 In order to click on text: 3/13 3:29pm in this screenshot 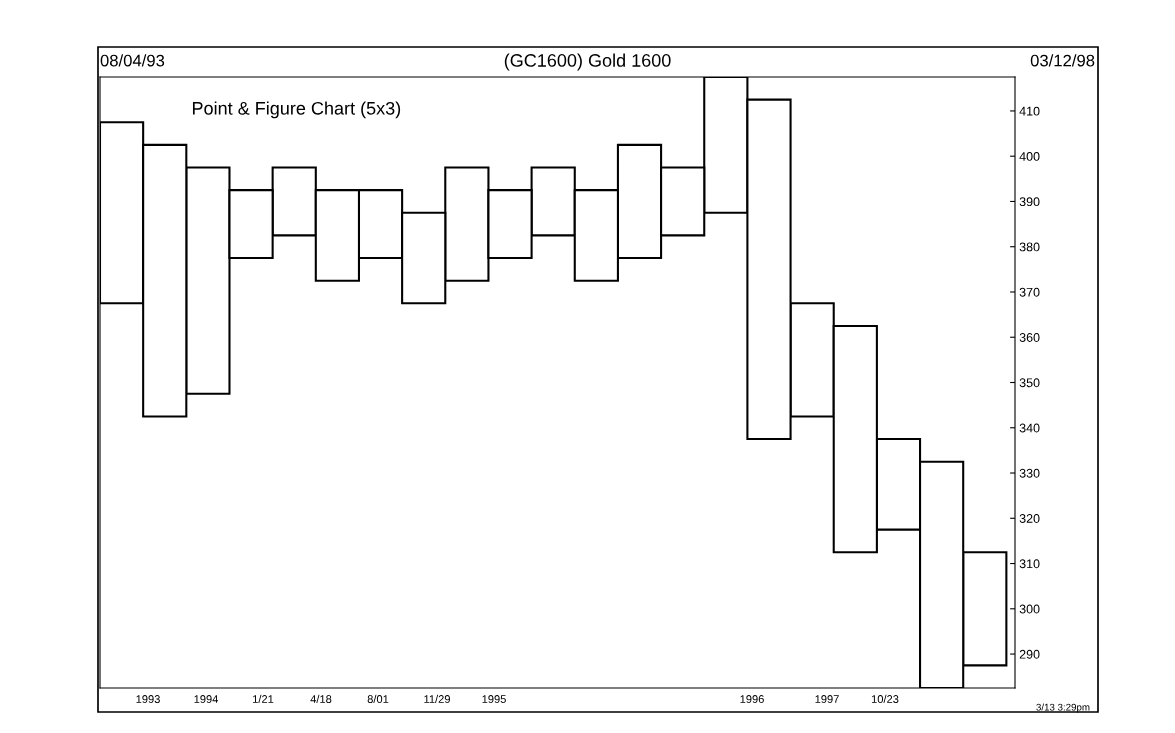, I will do `click(1063, 708)`.